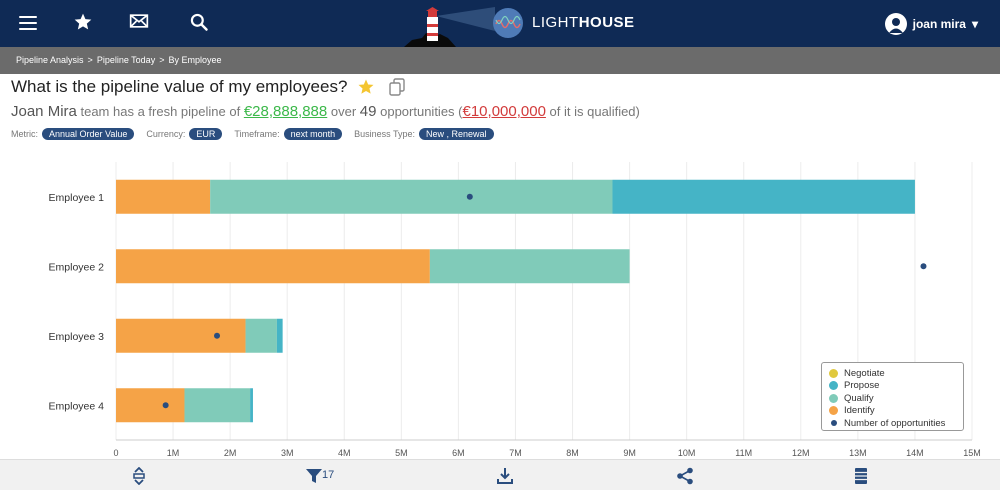  I want to click on filter-count-badge: 17, so click(328, 475).